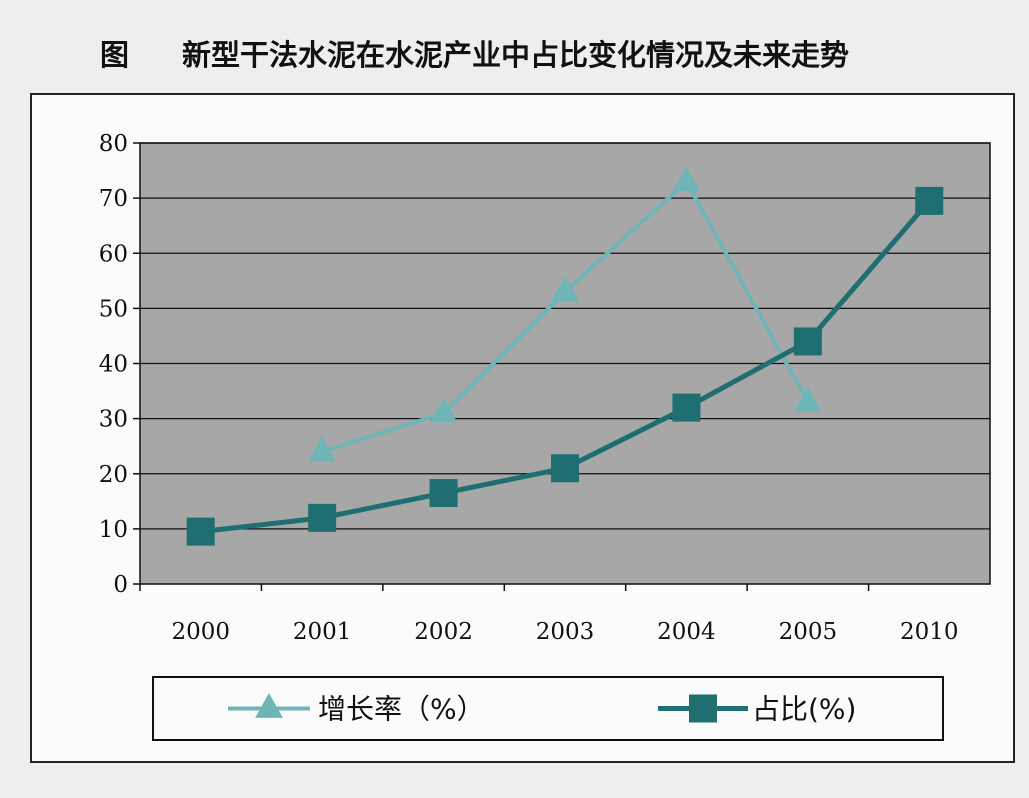 This screenshot has width=1029, height=798. I want to click on y-tick-label: 70, so click(113, 199).